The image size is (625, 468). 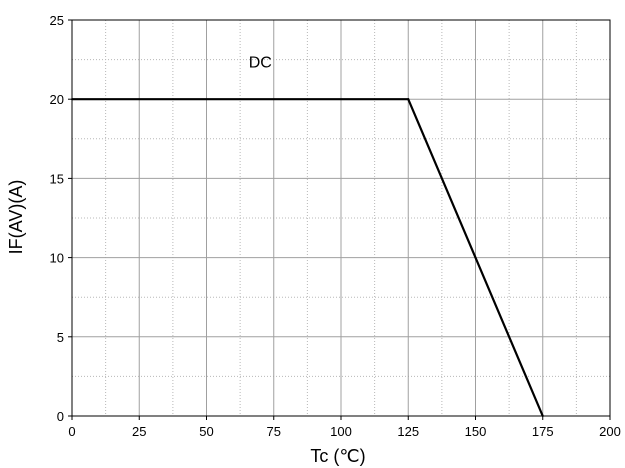 I want to click on annotation-layer: DC, so click(x=260, y=63).